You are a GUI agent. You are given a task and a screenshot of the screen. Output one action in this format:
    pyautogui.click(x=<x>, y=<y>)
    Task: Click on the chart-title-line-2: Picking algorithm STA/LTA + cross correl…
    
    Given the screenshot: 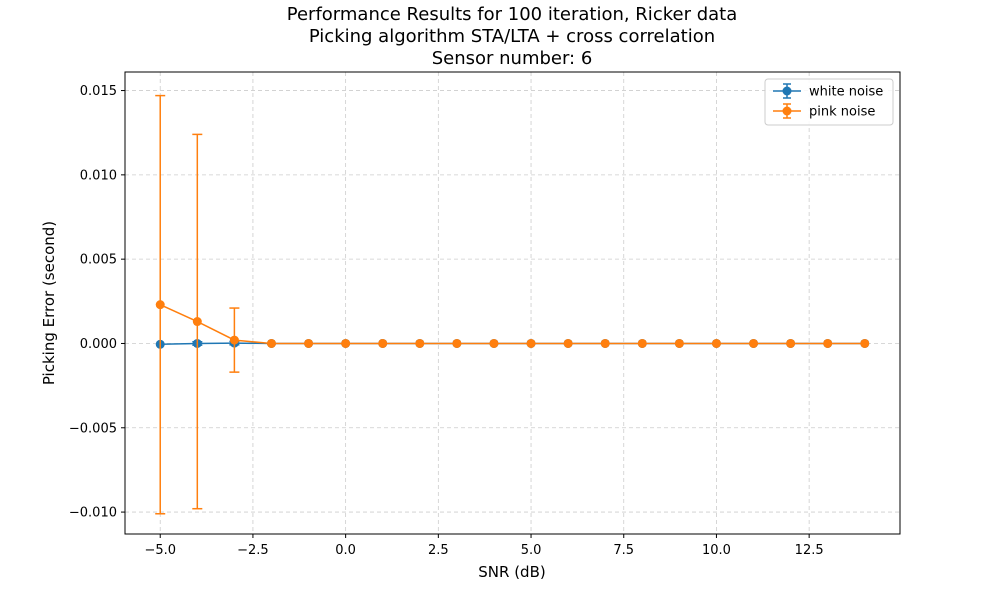 What is the action you would take?
    pyautogui.click(x=512, y=36)
    